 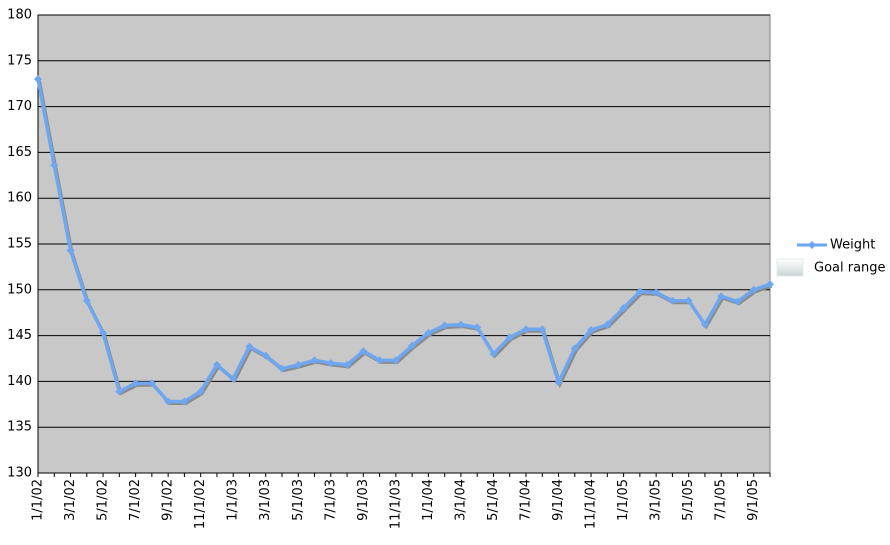 I want to click on x-tick-label: 7/1/05, so click(x=721, y=500).